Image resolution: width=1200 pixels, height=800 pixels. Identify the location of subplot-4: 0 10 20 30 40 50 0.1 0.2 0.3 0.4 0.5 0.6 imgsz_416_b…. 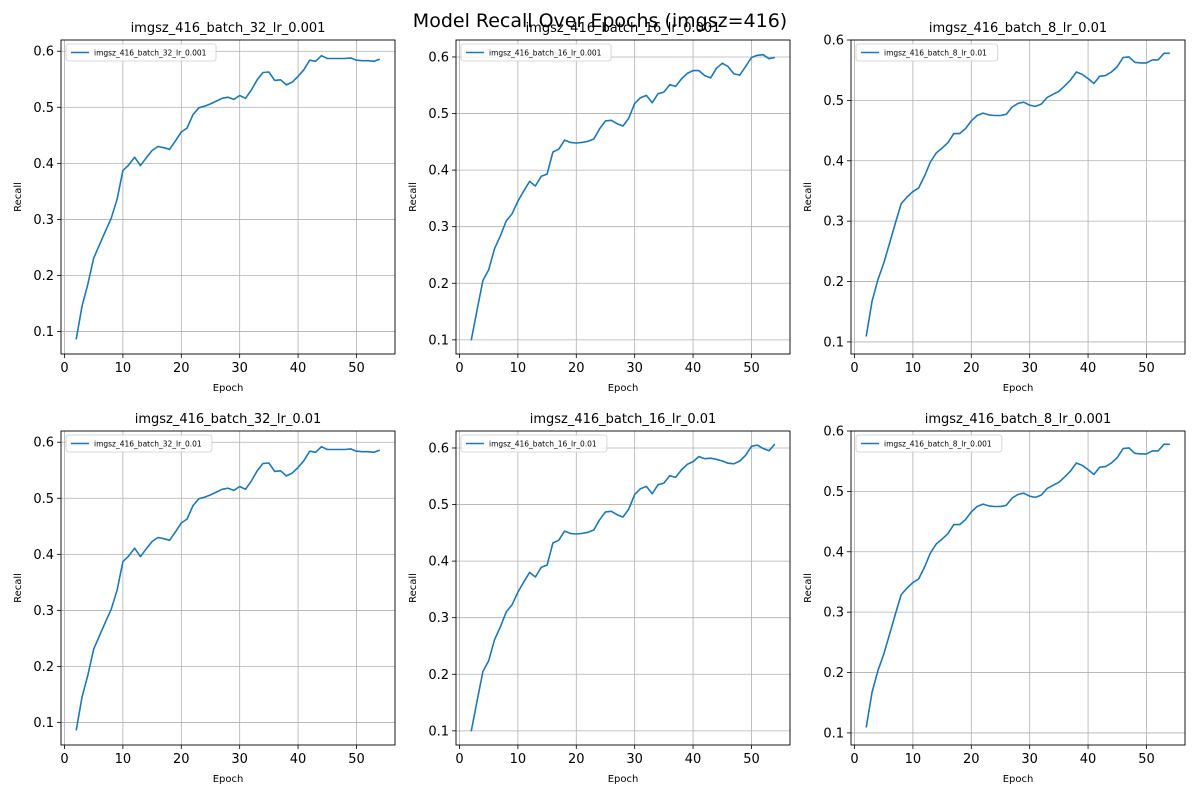
(204, 598).